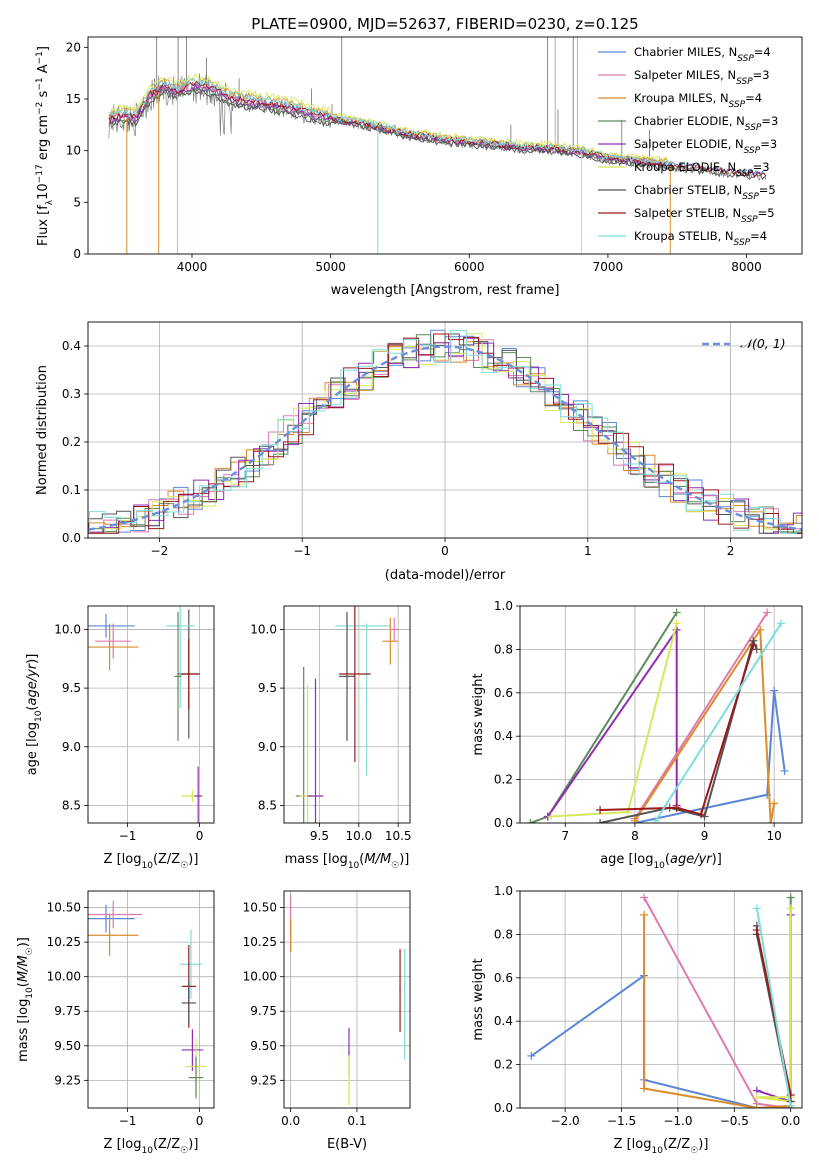 This screenshot has height=1170, width=819. What do you see at coordinates (64, 908) in the screenshot?
I see `y-tick-label: 10.50` at bounding box center [64, 908].